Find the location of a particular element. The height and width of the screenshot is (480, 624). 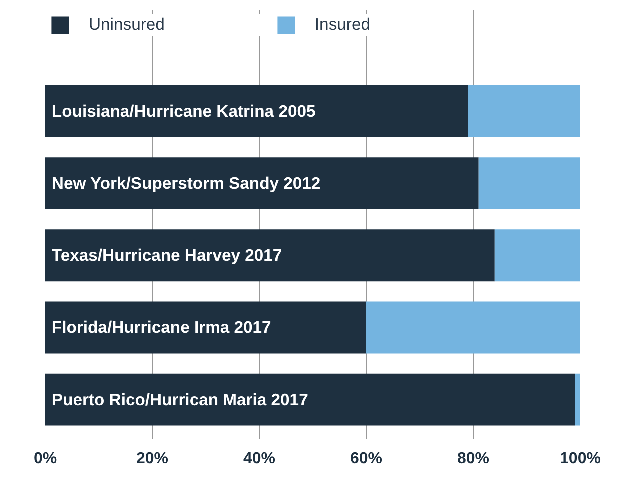

y-tick-label: Texas/Hurricane Harvey 2017 is located at coordinates (167, 256).